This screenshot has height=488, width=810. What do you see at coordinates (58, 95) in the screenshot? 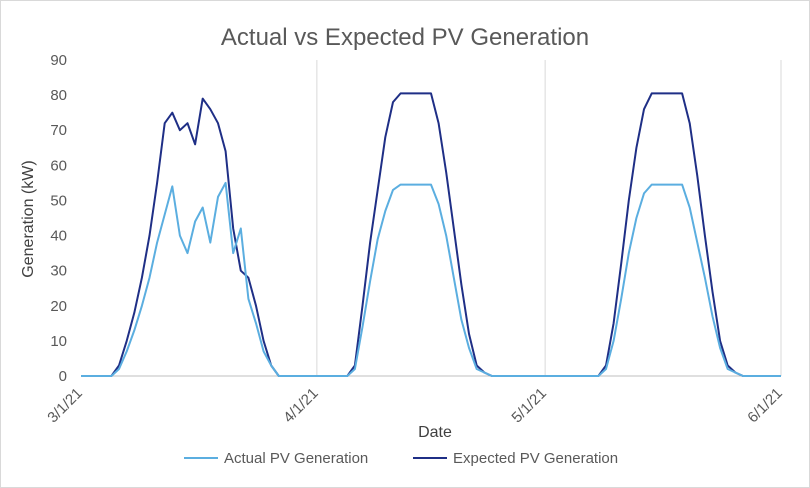
I see `y-tick-label: 80` at bounding box center [58, 95].